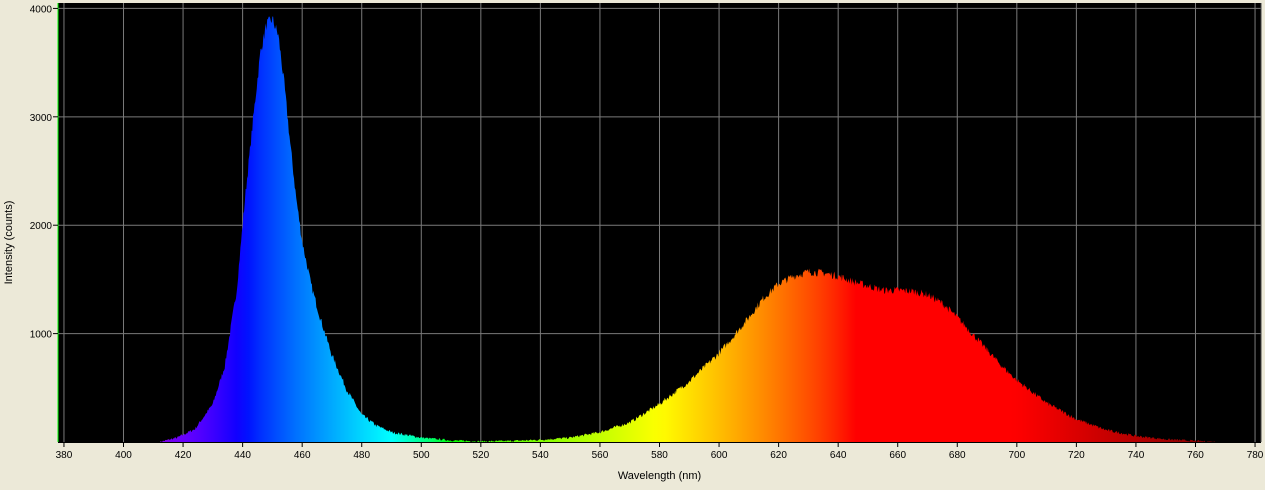  Describe the element at coordinates (64, 455) in the screenshot. I see `x-tick-label: 380` at that location.